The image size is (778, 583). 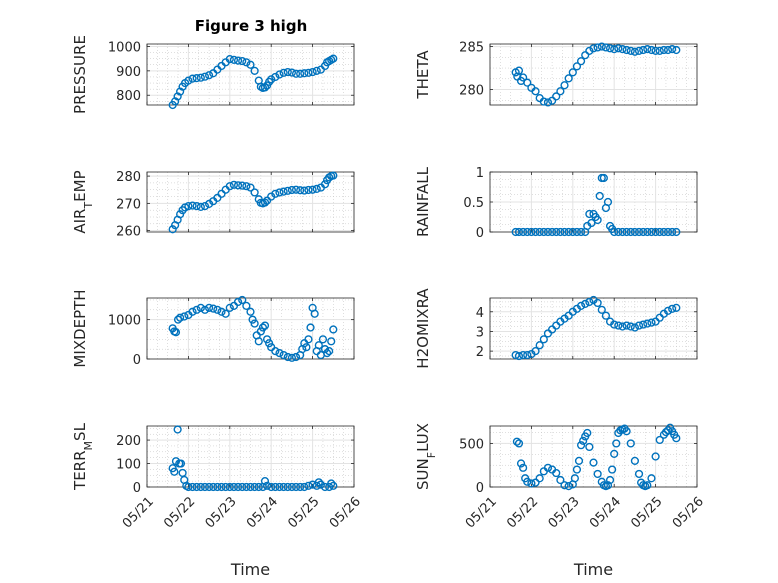 I want to click on x-tick-label: 05/21, so click(x=138, y=512).